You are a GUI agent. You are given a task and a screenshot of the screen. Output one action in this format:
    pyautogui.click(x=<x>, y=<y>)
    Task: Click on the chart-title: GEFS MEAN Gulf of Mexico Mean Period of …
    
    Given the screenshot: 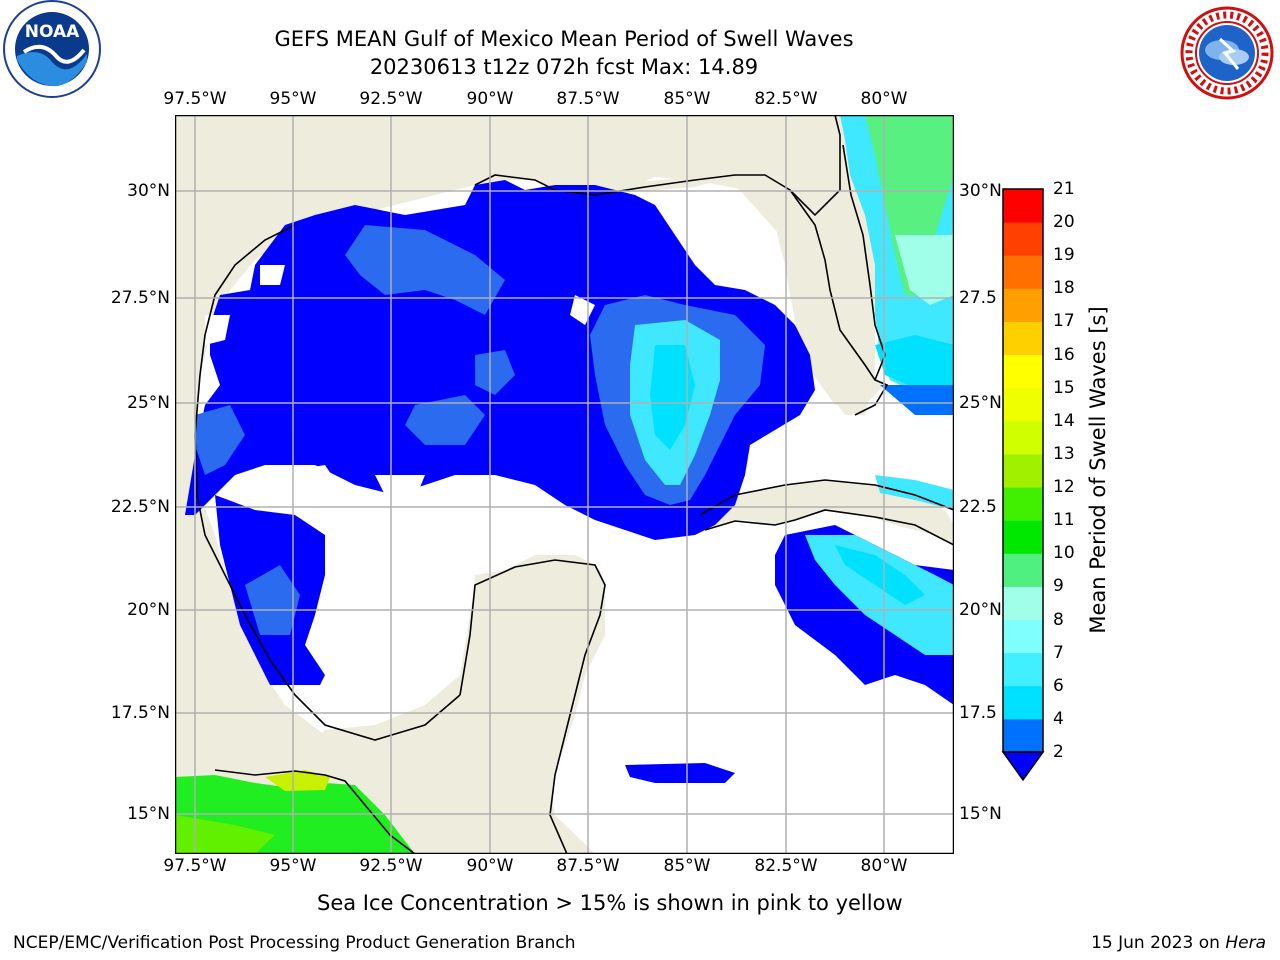 What is the action you would take?
    pyautogui.click(x=564, y=39)
    